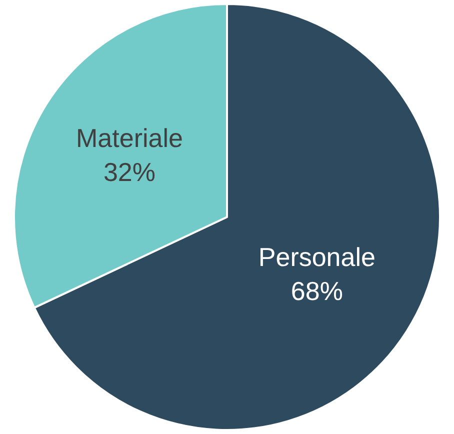 Image resolution: width=454 pixels, height=434 pixels. I want to click on slice-label: Materiale, so click(129, 138).